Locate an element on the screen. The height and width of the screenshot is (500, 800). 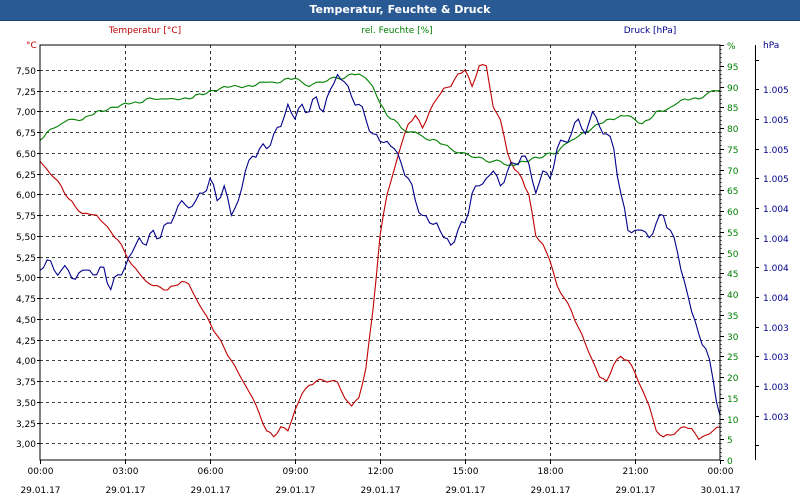
window-title: Temperatur, Feuchte & Druck is located at coordinates (400, 10).